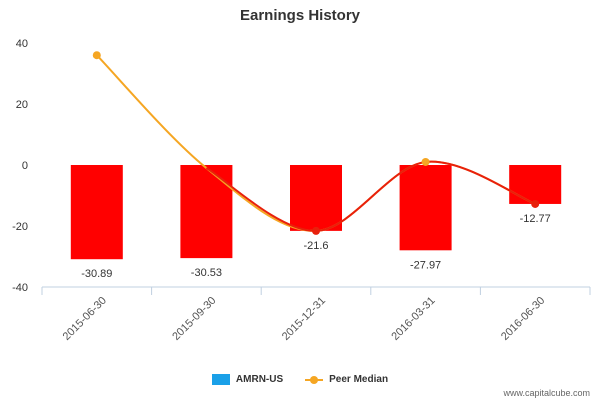  Describe the element at coordinates (523, 319) in the screenshot. I see `x-tick-label: 2016-06-30` at that location.